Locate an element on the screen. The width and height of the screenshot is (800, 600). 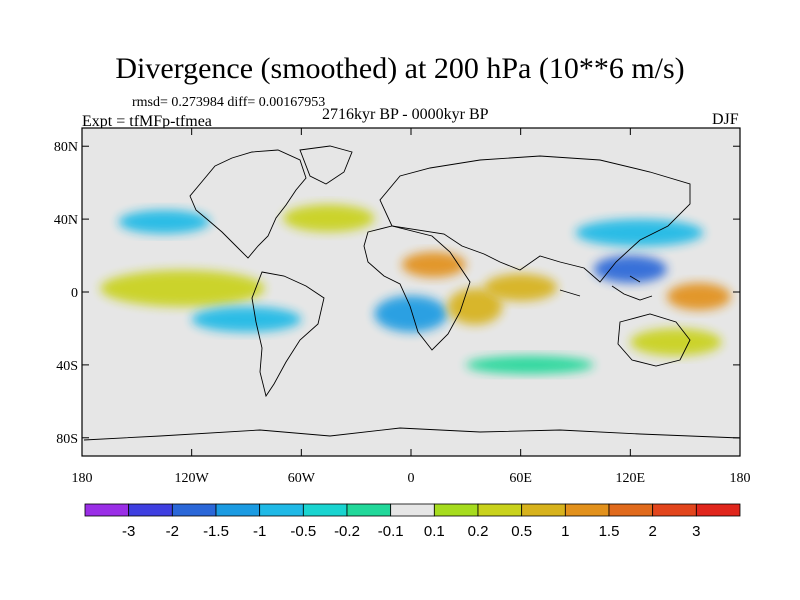
colorbar-label: 1.5 is located at coordinates (609, 531).